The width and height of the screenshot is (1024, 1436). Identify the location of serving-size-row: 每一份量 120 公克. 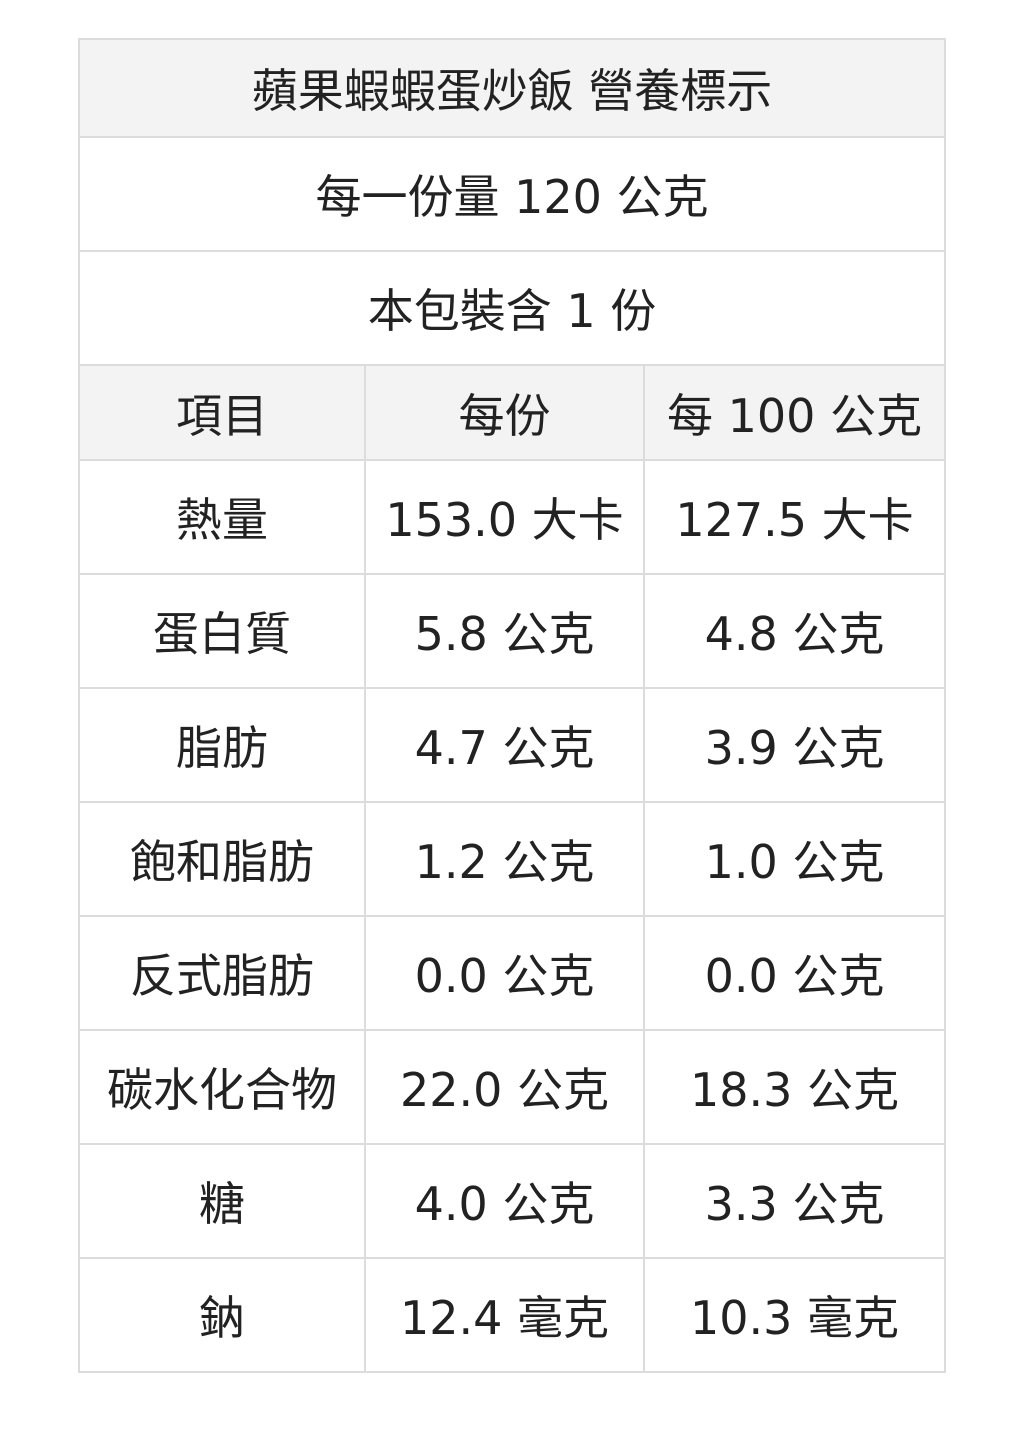
(512, 194).